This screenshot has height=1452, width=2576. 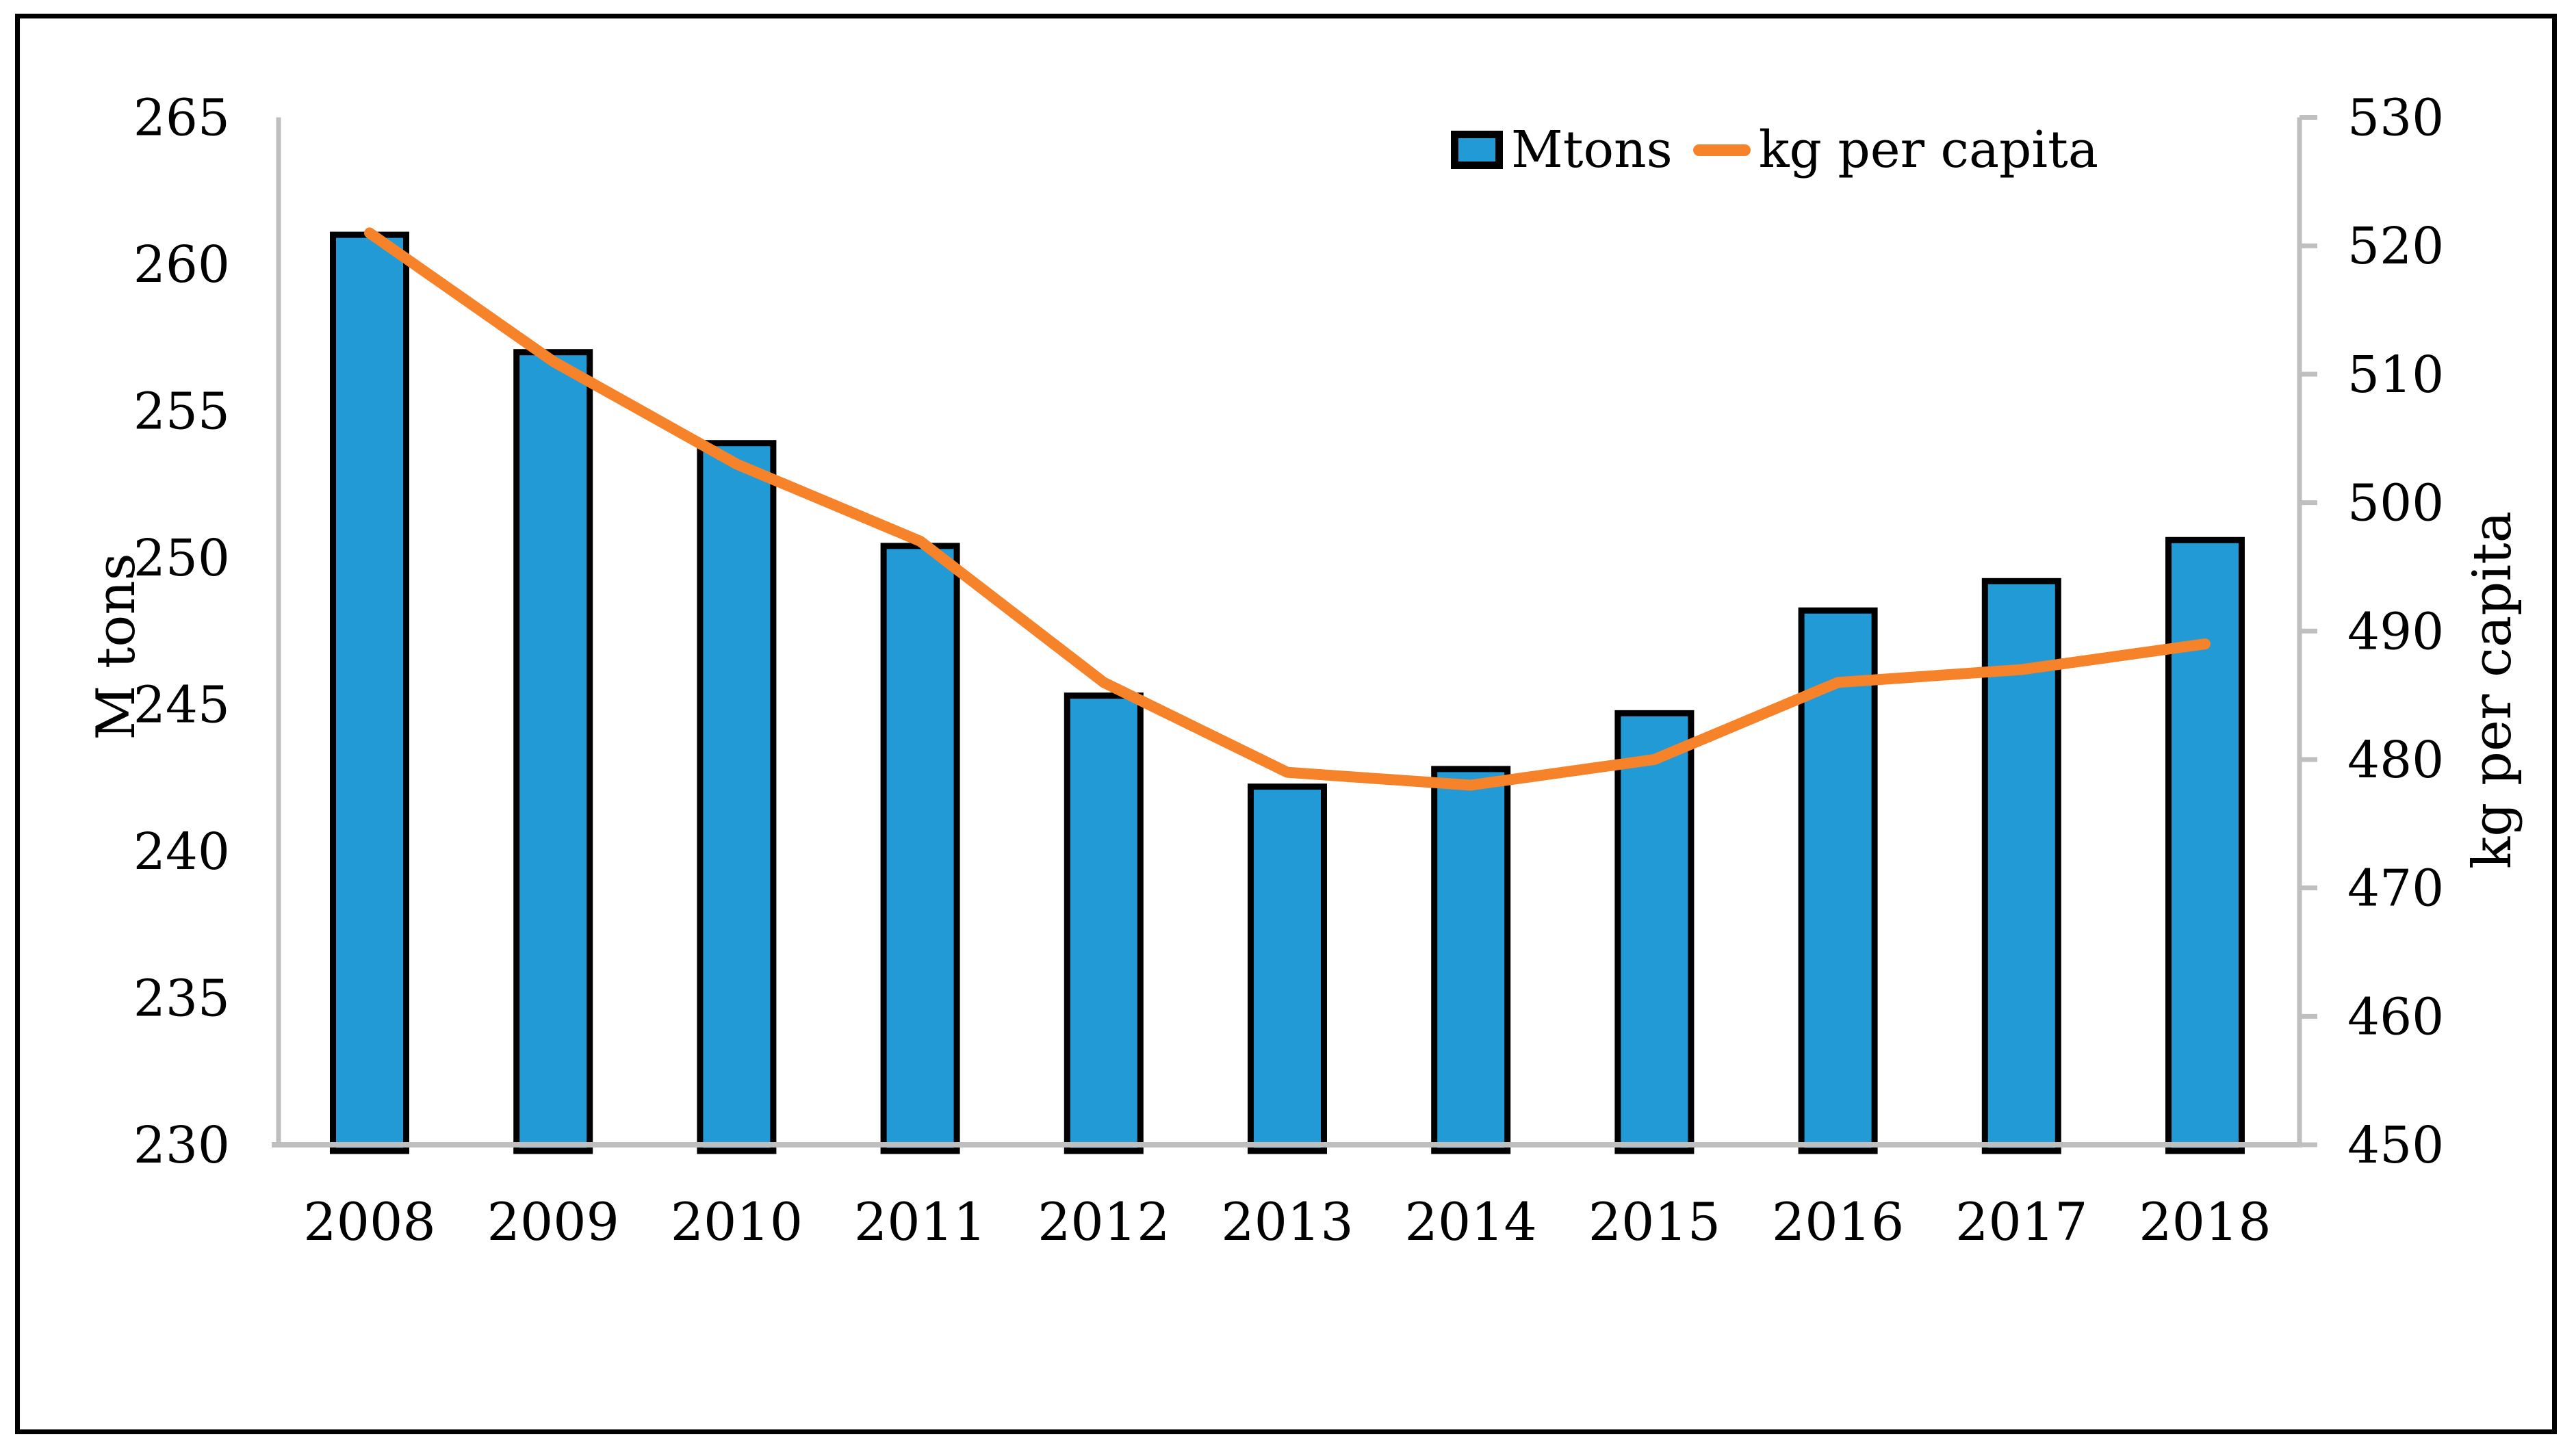 I want to click on right-axis-tick-label: 500, so click(x=2395, y=503).